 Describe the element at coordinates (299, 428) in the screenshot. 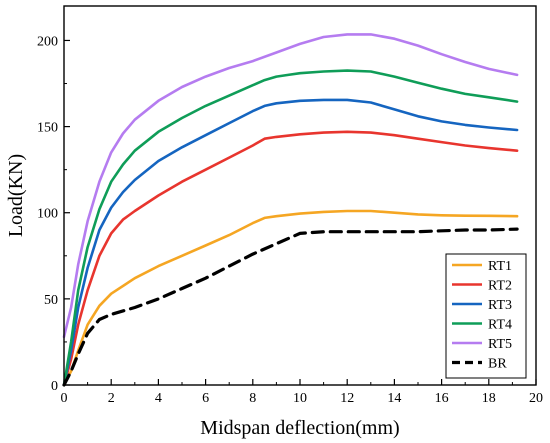

I see `x-axis-title: Midspan deflection(mm)` at that location.